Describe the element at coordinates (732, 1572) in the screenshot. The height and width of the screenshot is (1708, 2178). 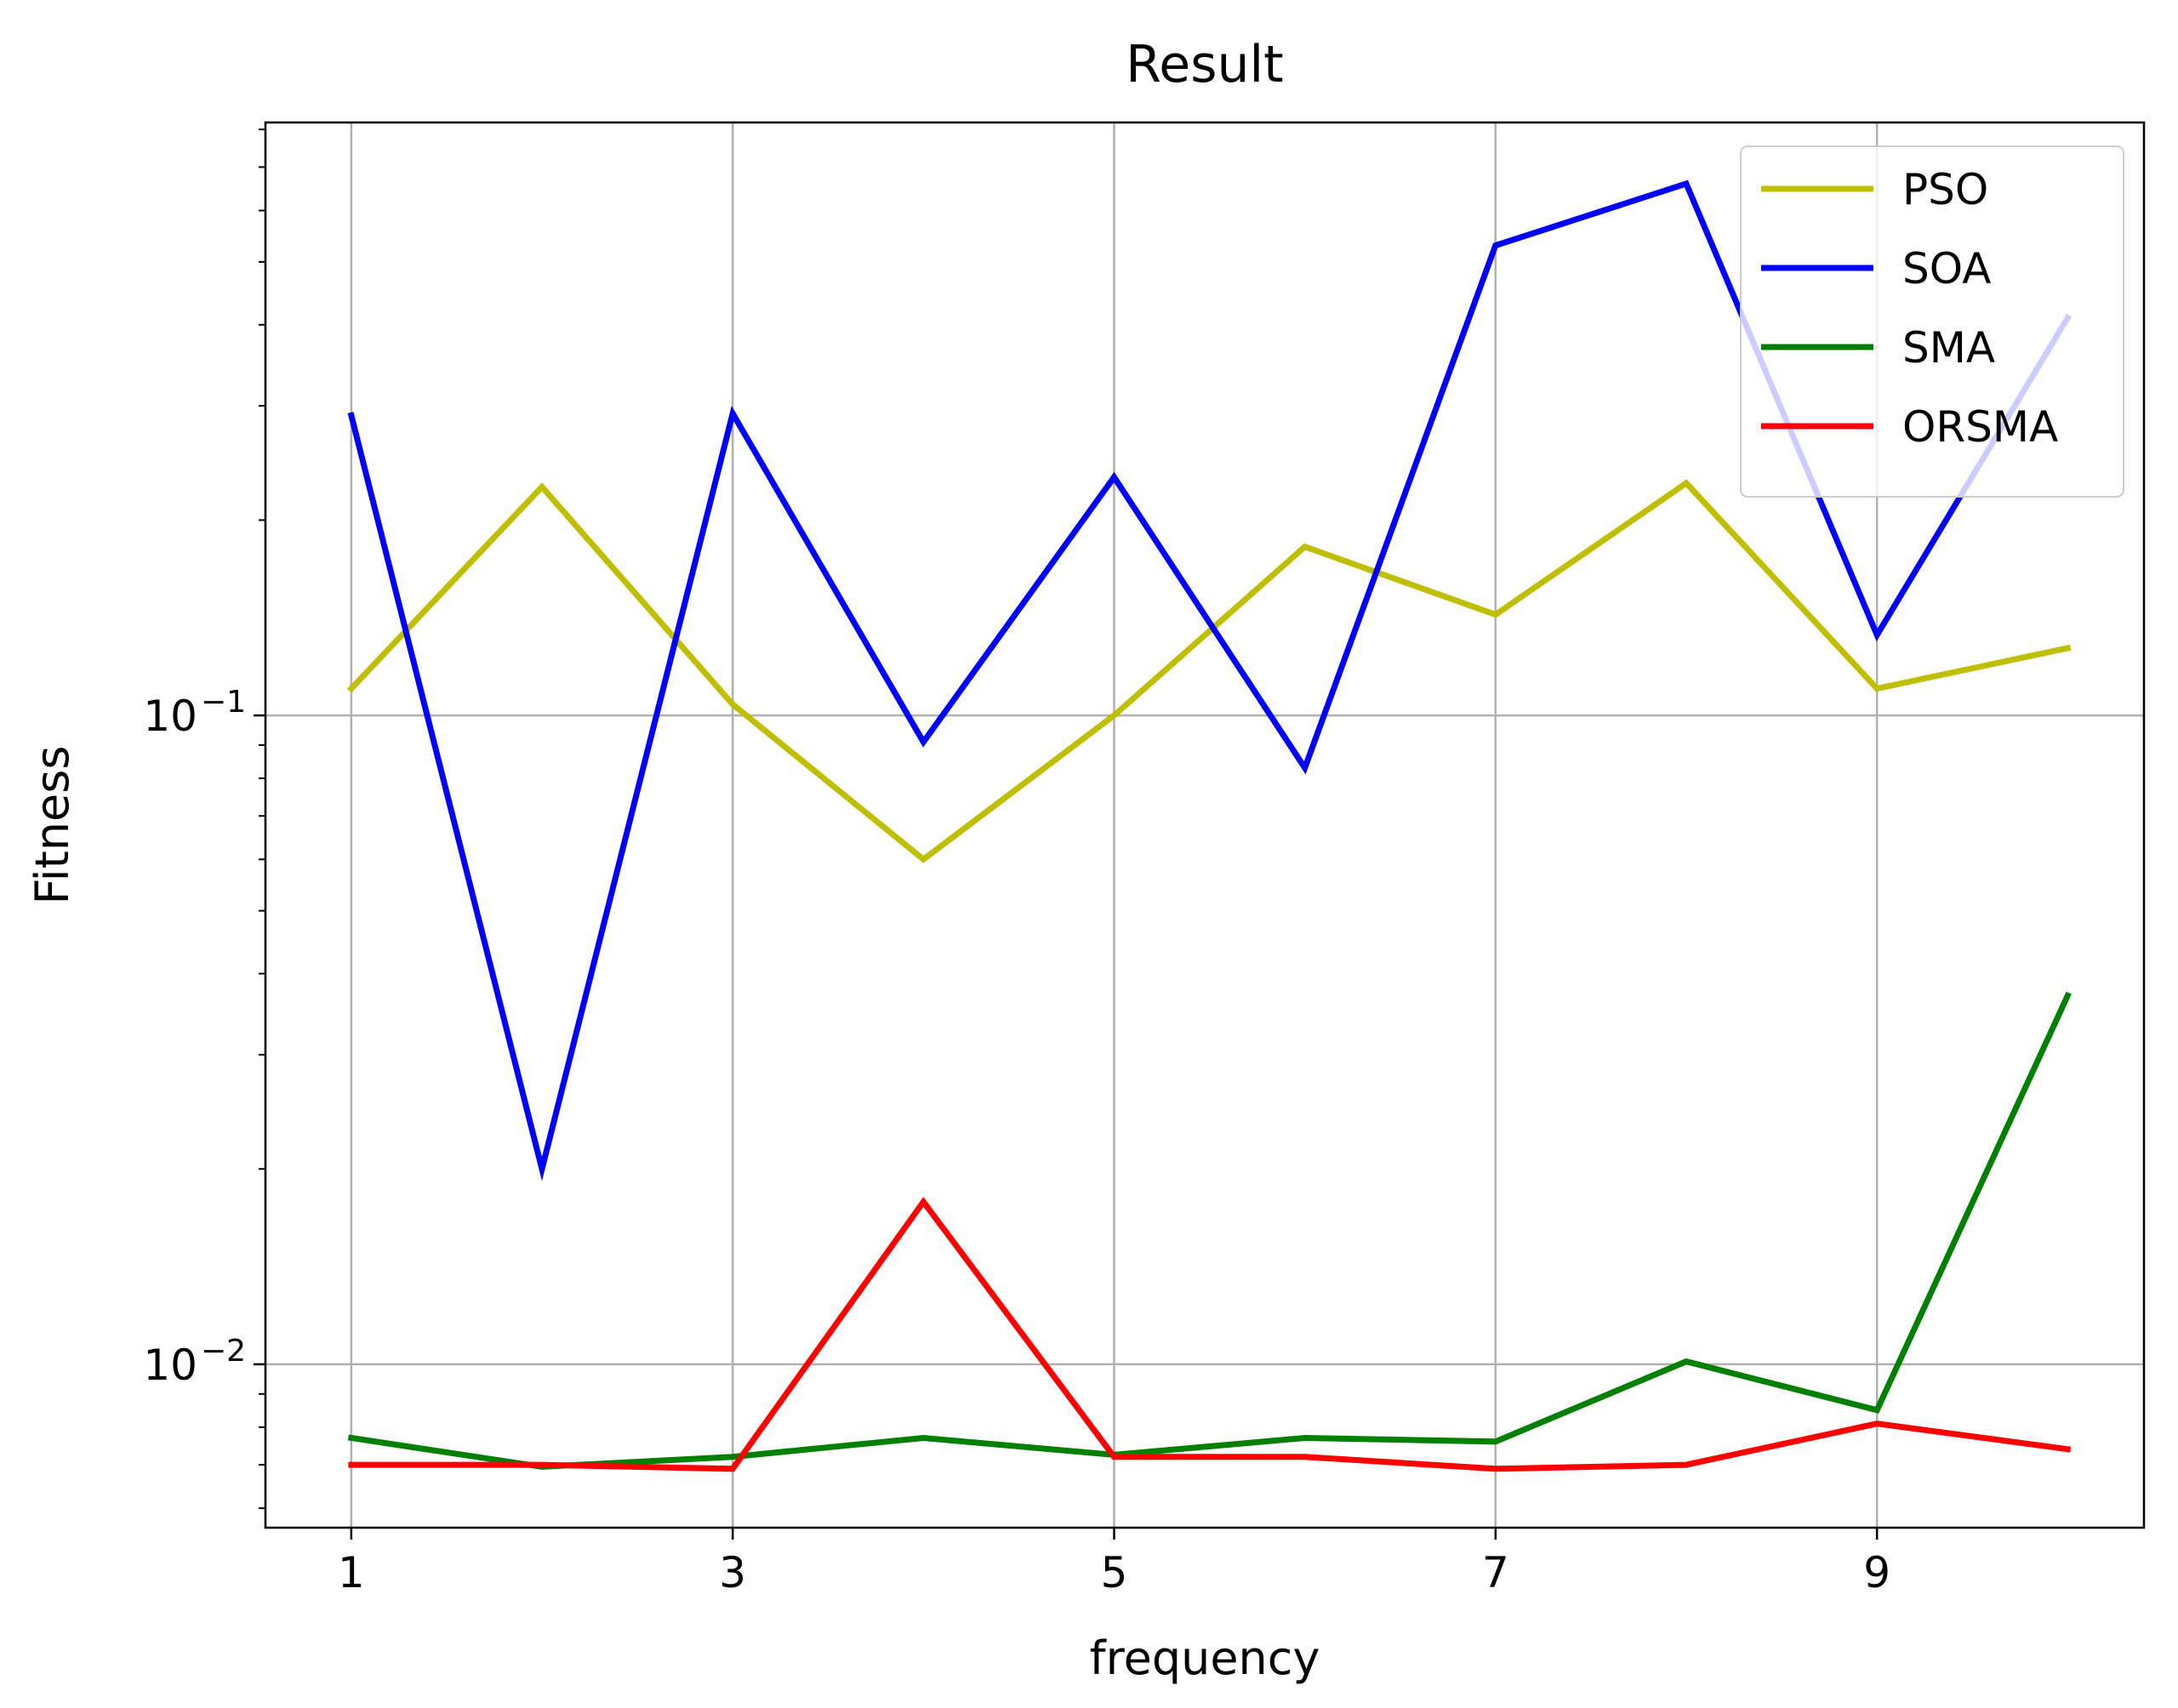
I see `x-tick-label: 3` at that location.